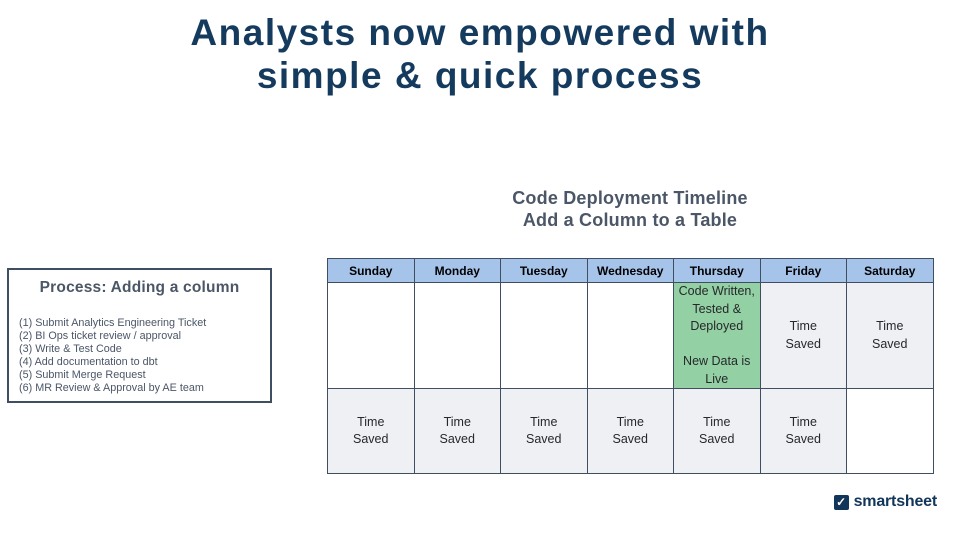 The height and width of the screenshot is (540, 960). Describe the element at coordinates (803, 270) in the screenshot. I see `day-header-friday: Friday` at that location.